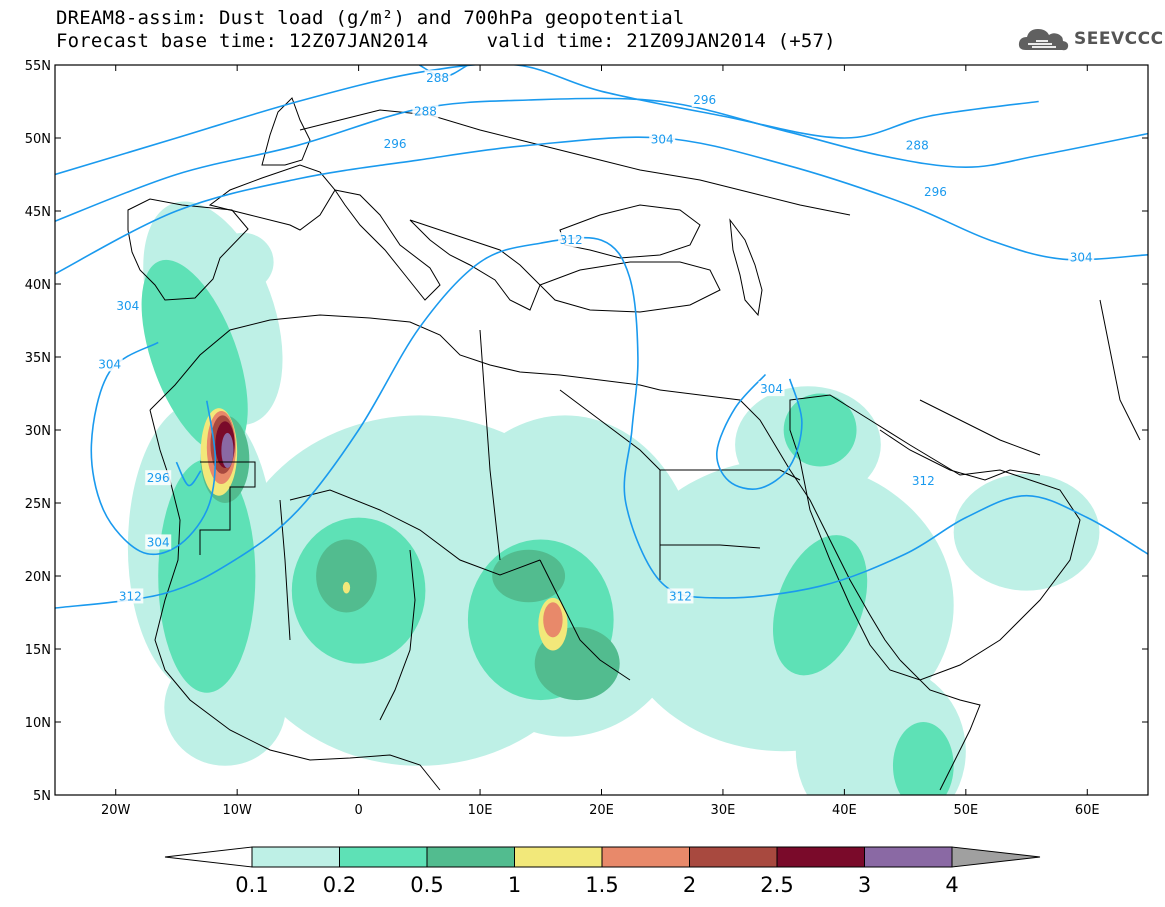  I want to click on dust-area-0.2-15, so click(923, 758).